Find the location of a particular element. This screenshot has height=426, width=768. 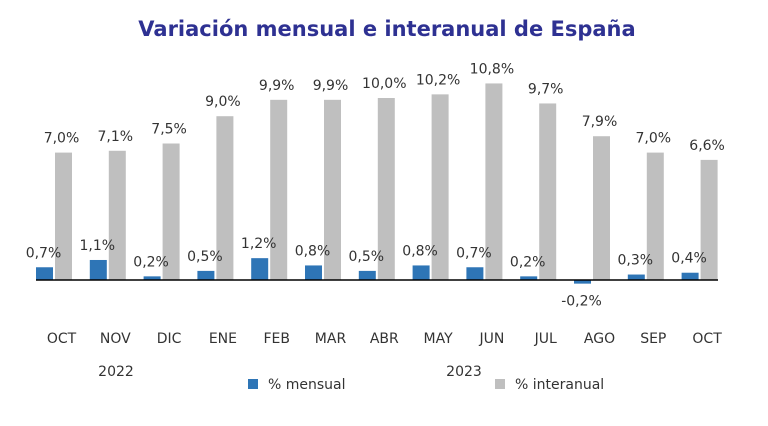

year-label-2022: 2022 is located at coordinates (116, 372).